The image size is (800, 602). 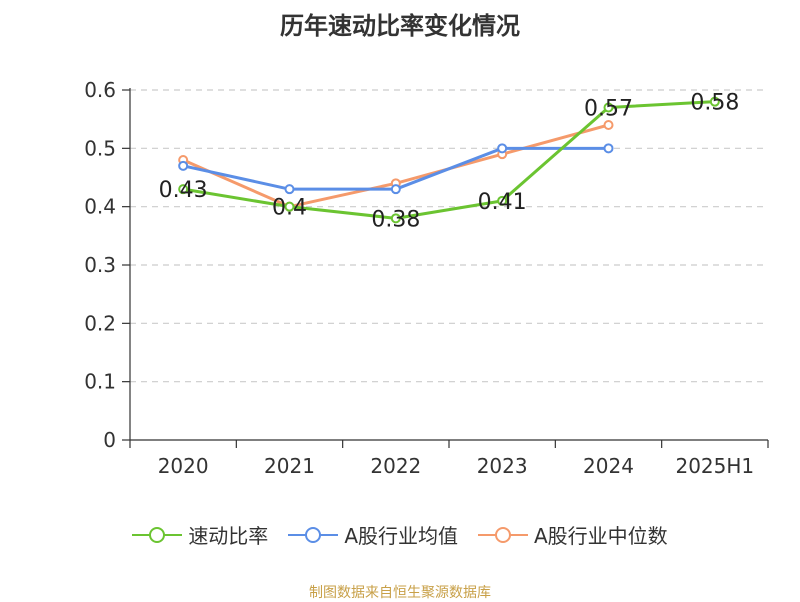 I want to click on series-lines, so click(x=449, y=160).